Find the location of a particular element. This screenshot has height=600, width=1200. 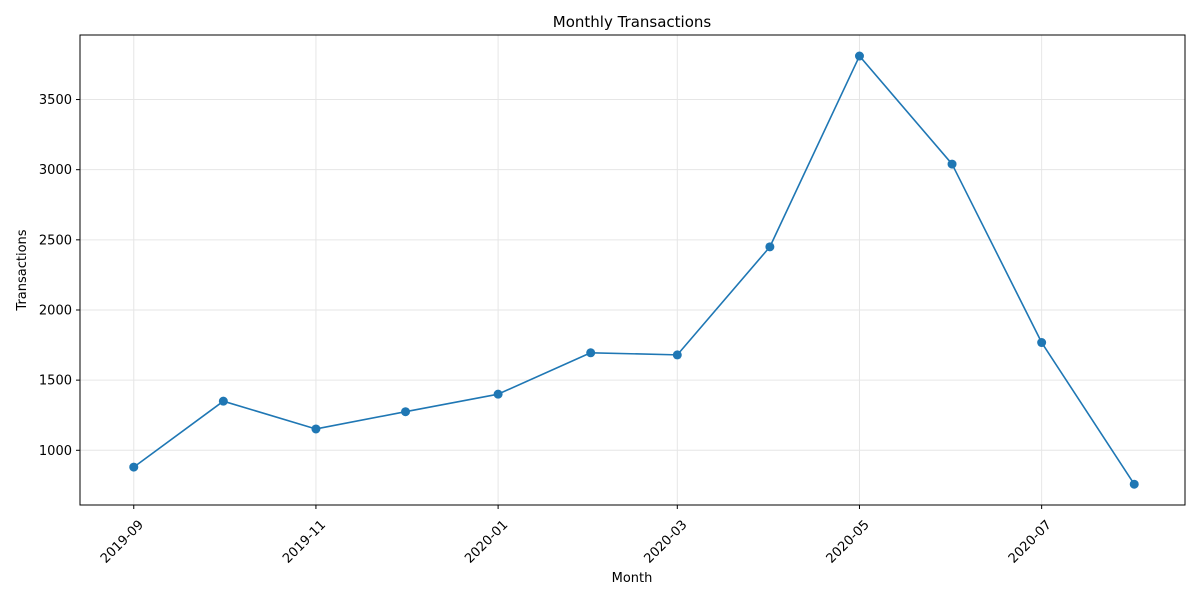

chart-title: Monthly Transactions is located at coordinates (632, 22).